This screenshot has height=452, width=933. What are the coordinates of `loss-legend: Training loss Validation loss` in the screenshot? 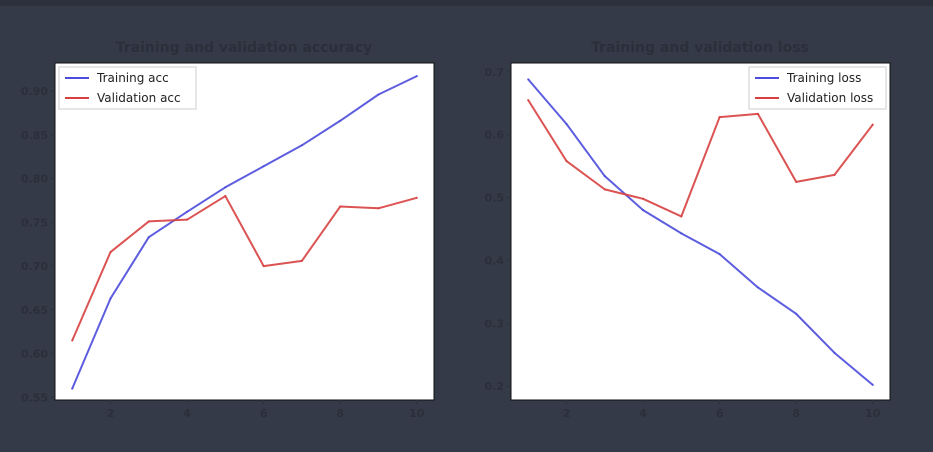 It's located at (817, 88).